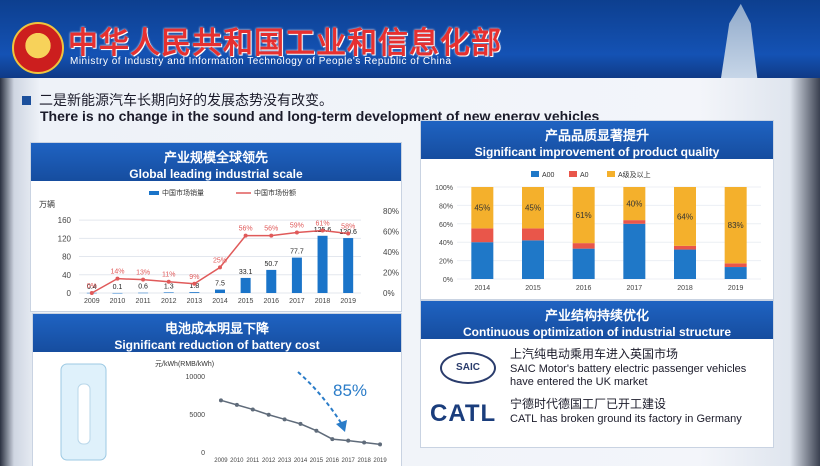 The width and height of the screenshot is (820, 466). What do you see at coordinates (285, 43) in the screenshot?
I see `ministry-title-cn: 中华人民共和国工业和信息化部` at bounding box center [285, 43].